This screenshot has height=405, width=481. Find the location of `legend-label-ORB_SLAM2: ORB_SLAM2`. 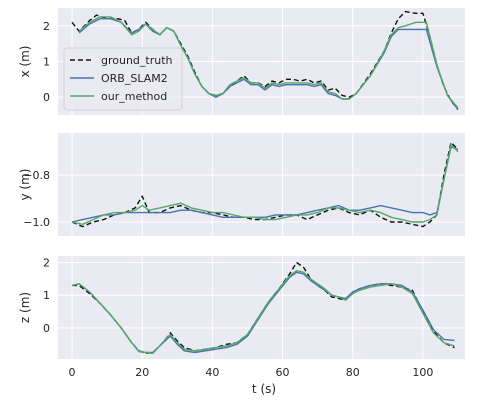

legend-label-ORB_SLAM2: ORB_SLAM2 is located at coordinates (134, 78).